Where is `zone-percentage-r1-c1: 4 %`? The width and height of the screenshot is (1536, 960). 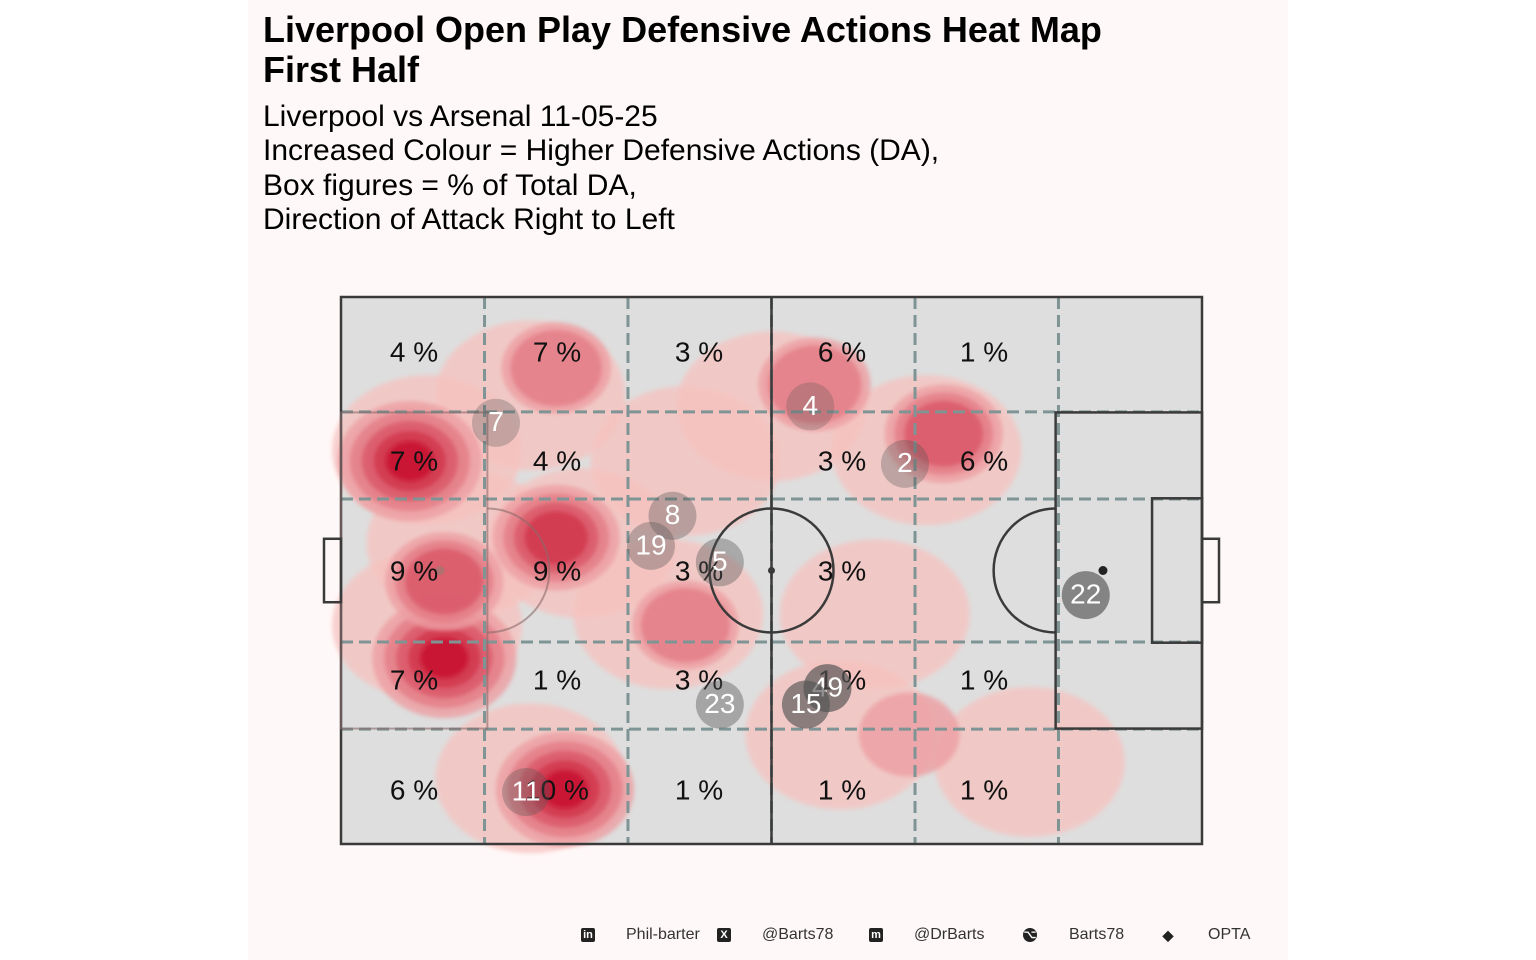 zone-percentage-r1-c1: 4 % is located at coordinates (557, 460).